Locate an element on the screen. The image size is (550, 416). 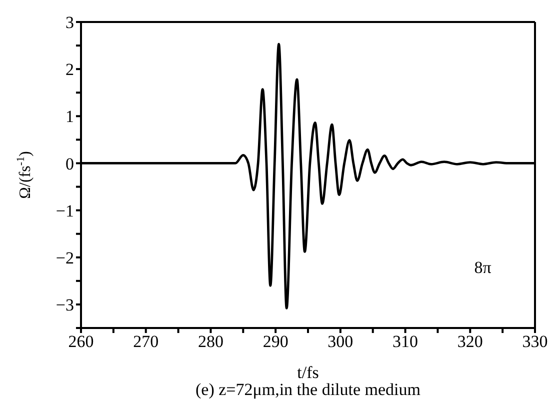
x-tick-label: 280 is located at coordinates (211, 342).